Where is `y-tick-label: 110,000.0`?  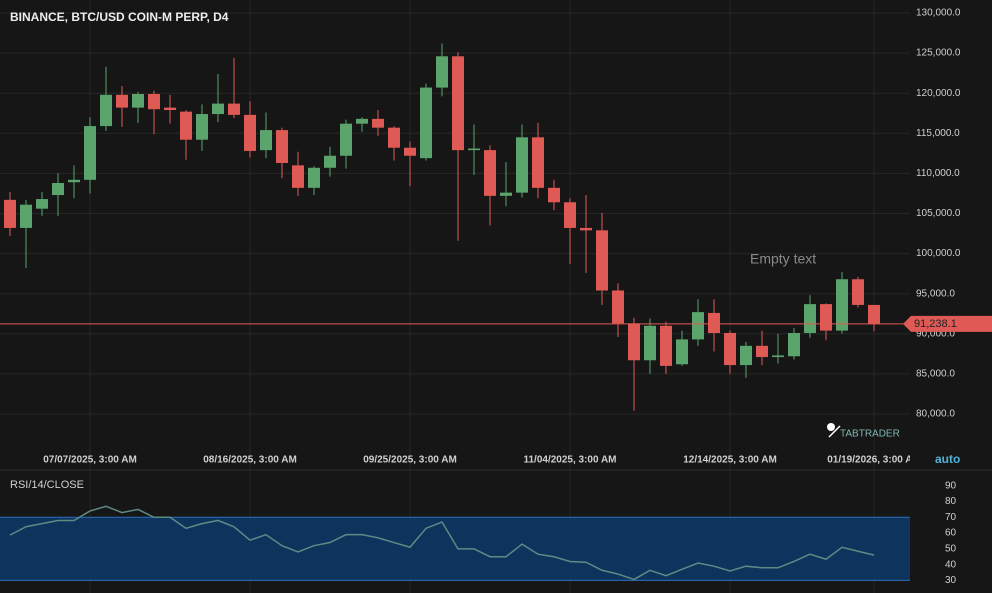
y-tick-label: 110,000.0 is located at coordinates (938, 173).